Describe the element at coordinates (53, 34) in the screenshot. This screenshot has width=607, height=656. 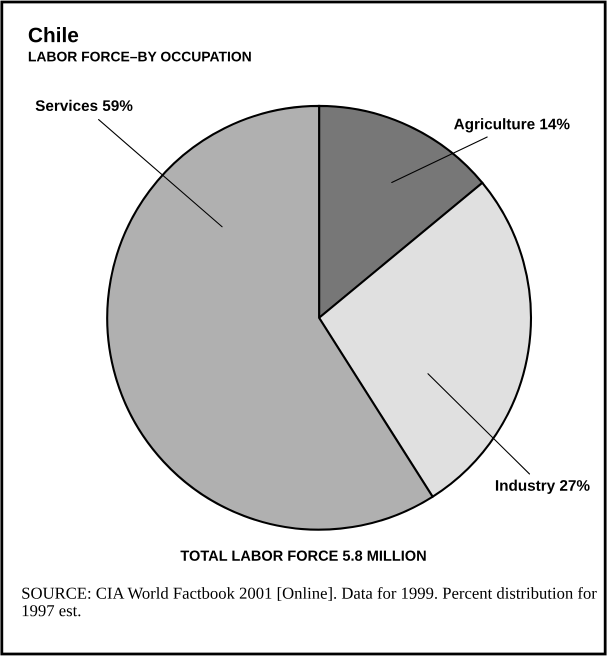
I see `chart-title: Chile` at that location.